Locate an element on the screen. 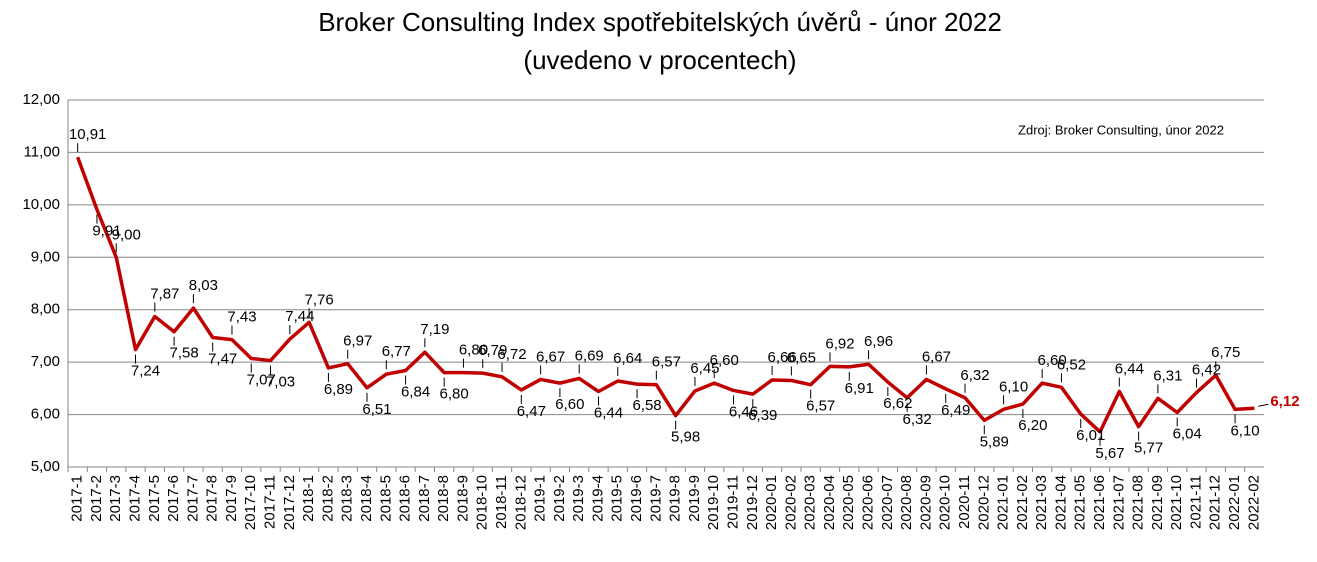 This screenshot has width=1317, height=562. value-label: 6,89 is located at coordinates (338, 389).